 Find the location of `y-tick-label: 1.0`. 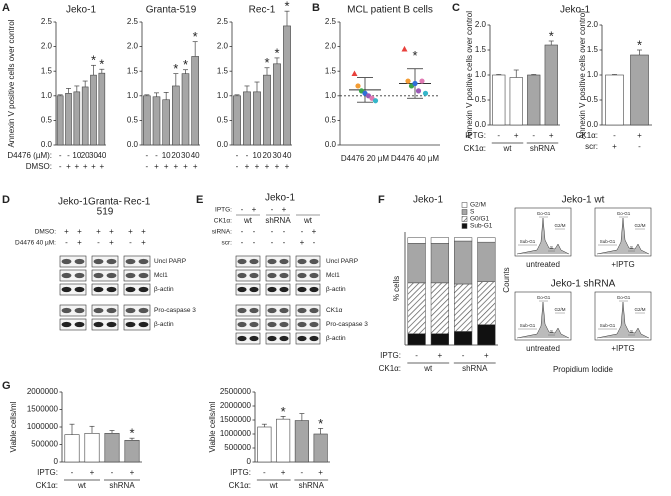

y-tick-label: 1.0 is located at coordinates (133, 95).